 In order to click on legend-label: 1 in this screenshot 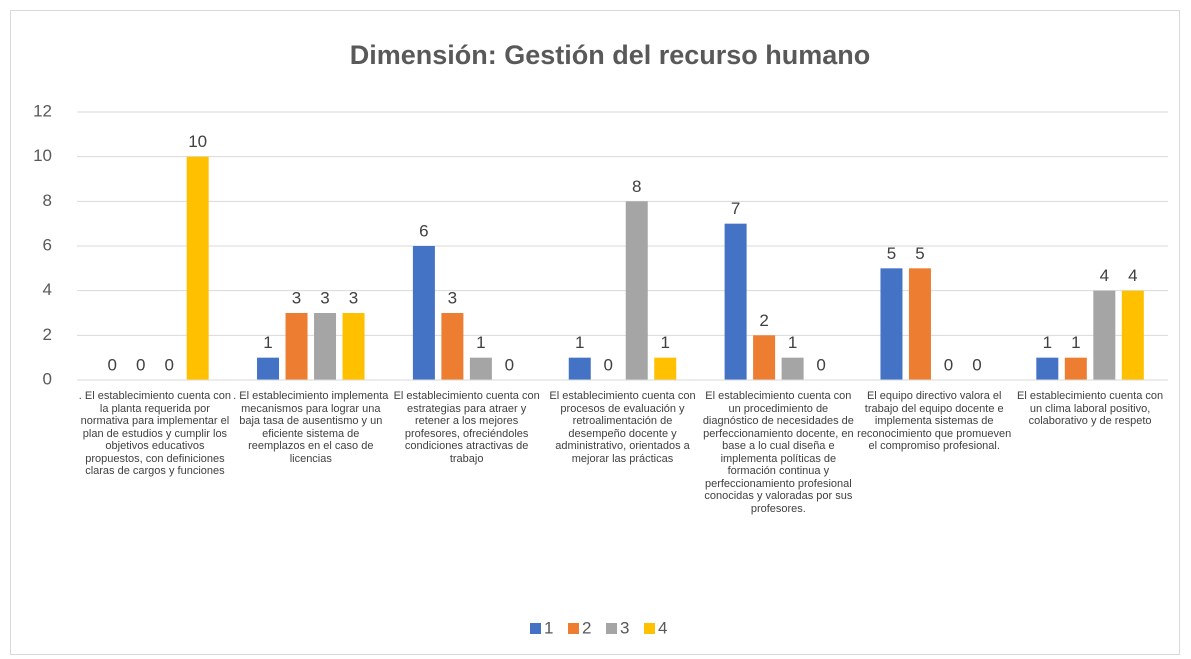, I will do `click(548, 627)`.